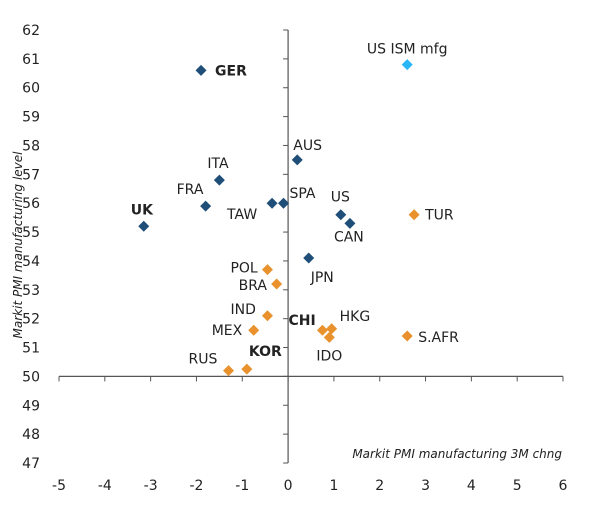  What do you see at coordinates (254, 330) in the screenshot?
I see `data-point-mex` at bounding box center [254, 330].